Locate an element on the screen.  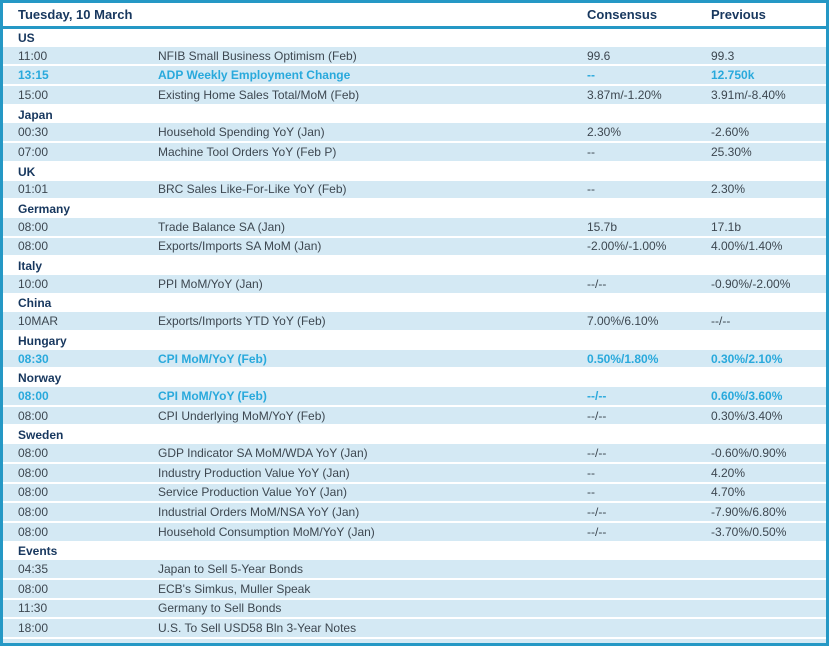
previous-cell: 3.91m/-8.40% is located at coordinates (748, 94).